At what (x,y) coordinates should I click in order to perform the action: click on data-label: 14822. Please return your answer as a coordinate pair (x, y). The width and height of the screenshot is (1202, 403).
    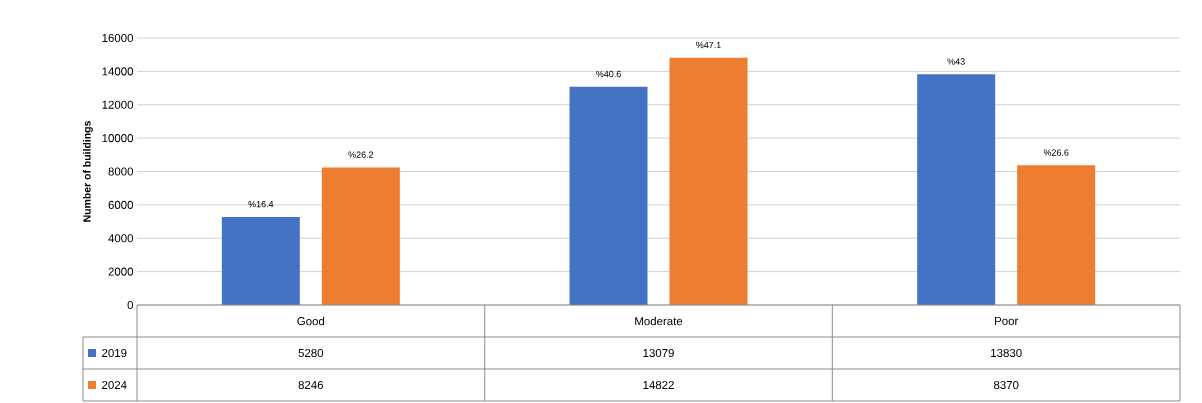
    Looking at the image, I should click on (658, 385).